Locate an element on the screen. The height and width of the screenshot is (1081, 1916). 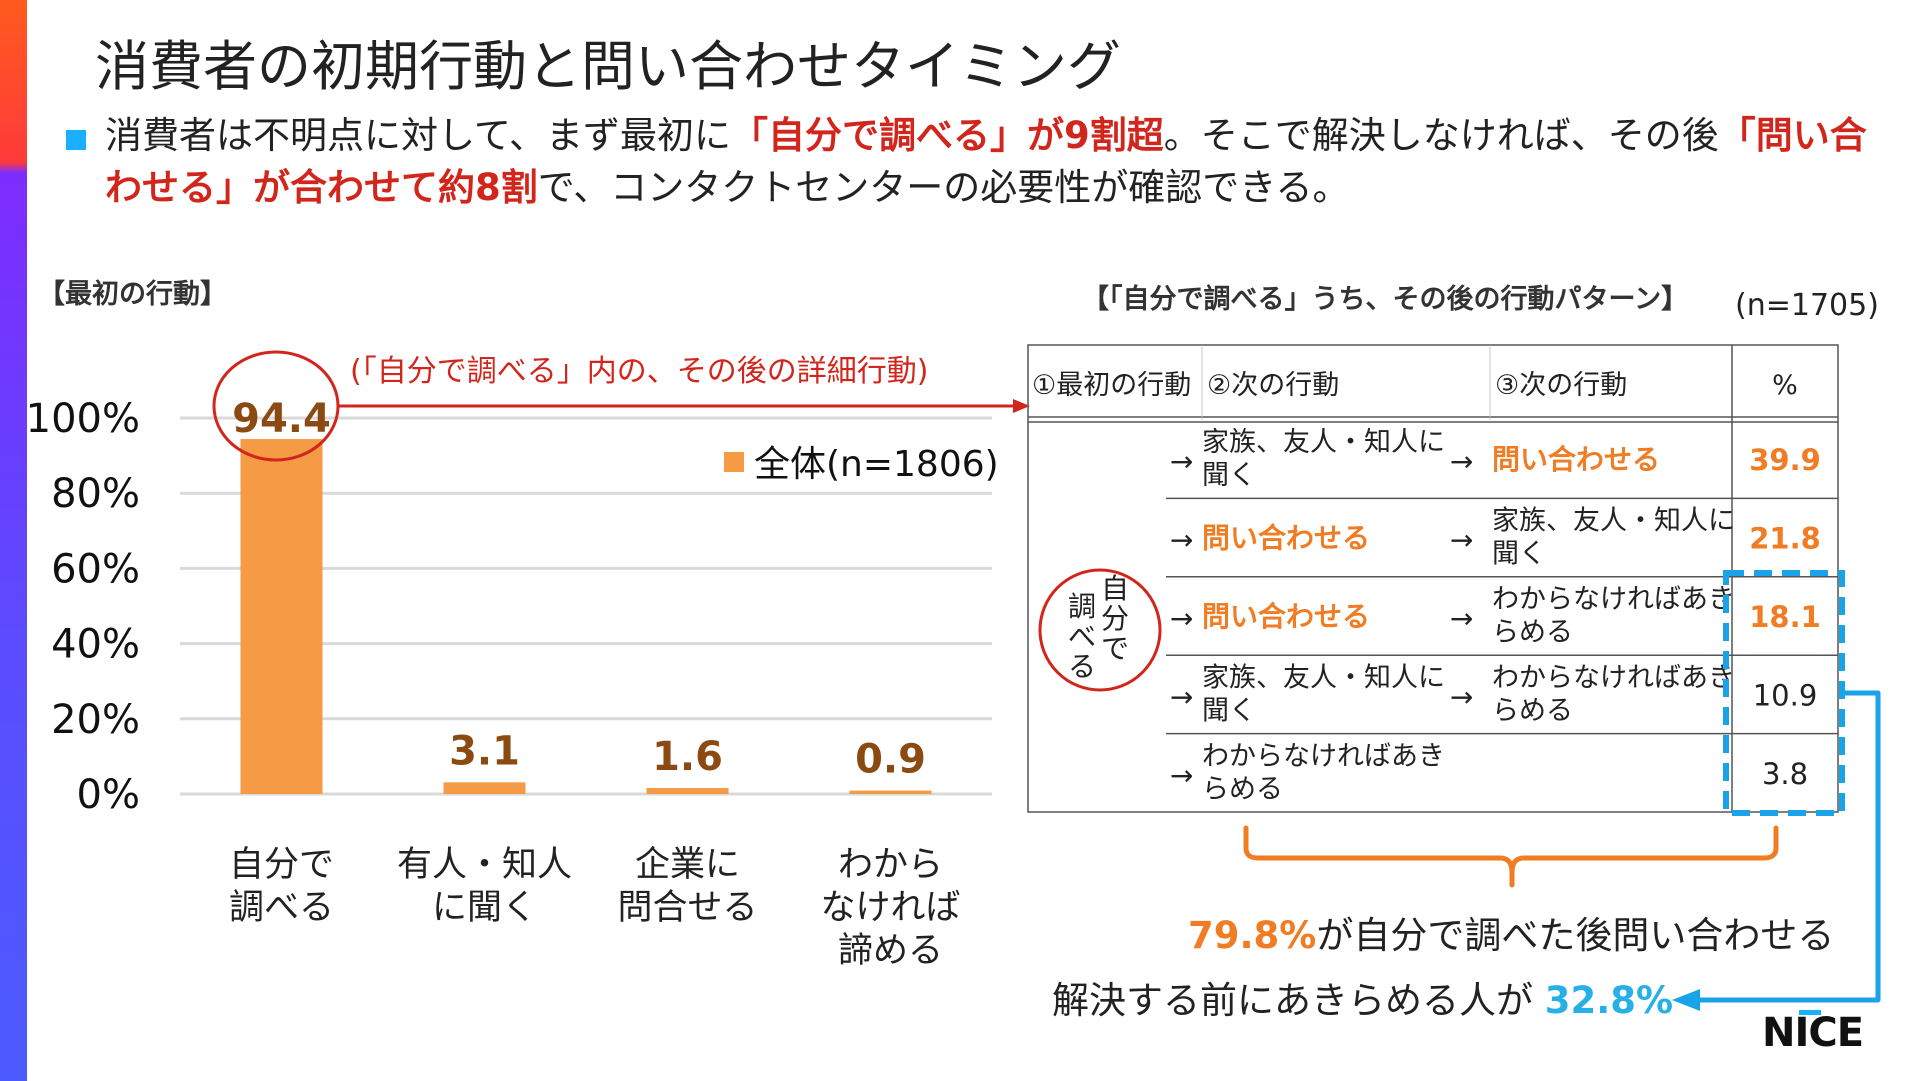
x-tick-label: 問合せる is located at coordinates (687, 908).